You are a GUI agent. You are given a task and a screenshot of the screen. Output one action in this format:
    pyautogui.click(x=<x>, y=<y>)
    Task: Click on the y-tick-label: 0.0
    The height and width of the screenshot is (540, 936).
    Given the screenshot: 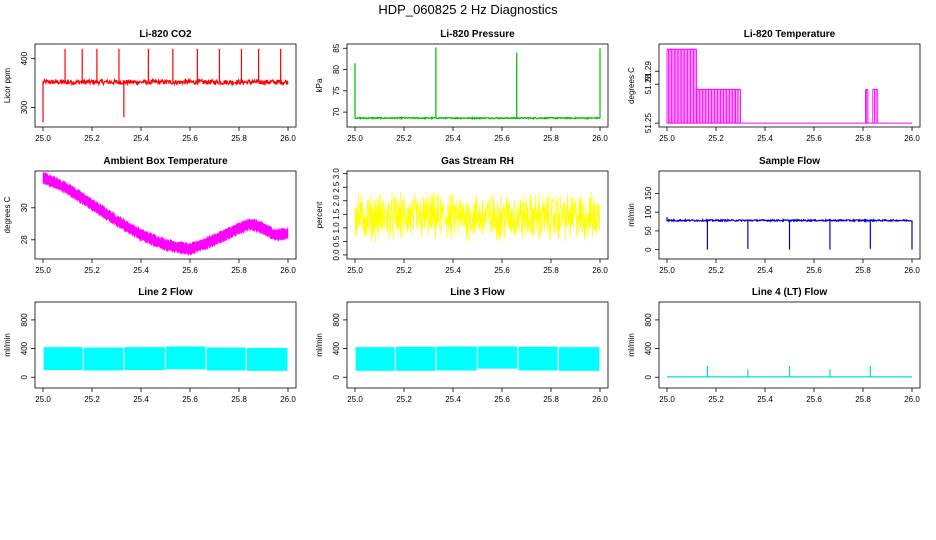 What is the action you would take?
    pyautogui.click(x=336, y=255)
    